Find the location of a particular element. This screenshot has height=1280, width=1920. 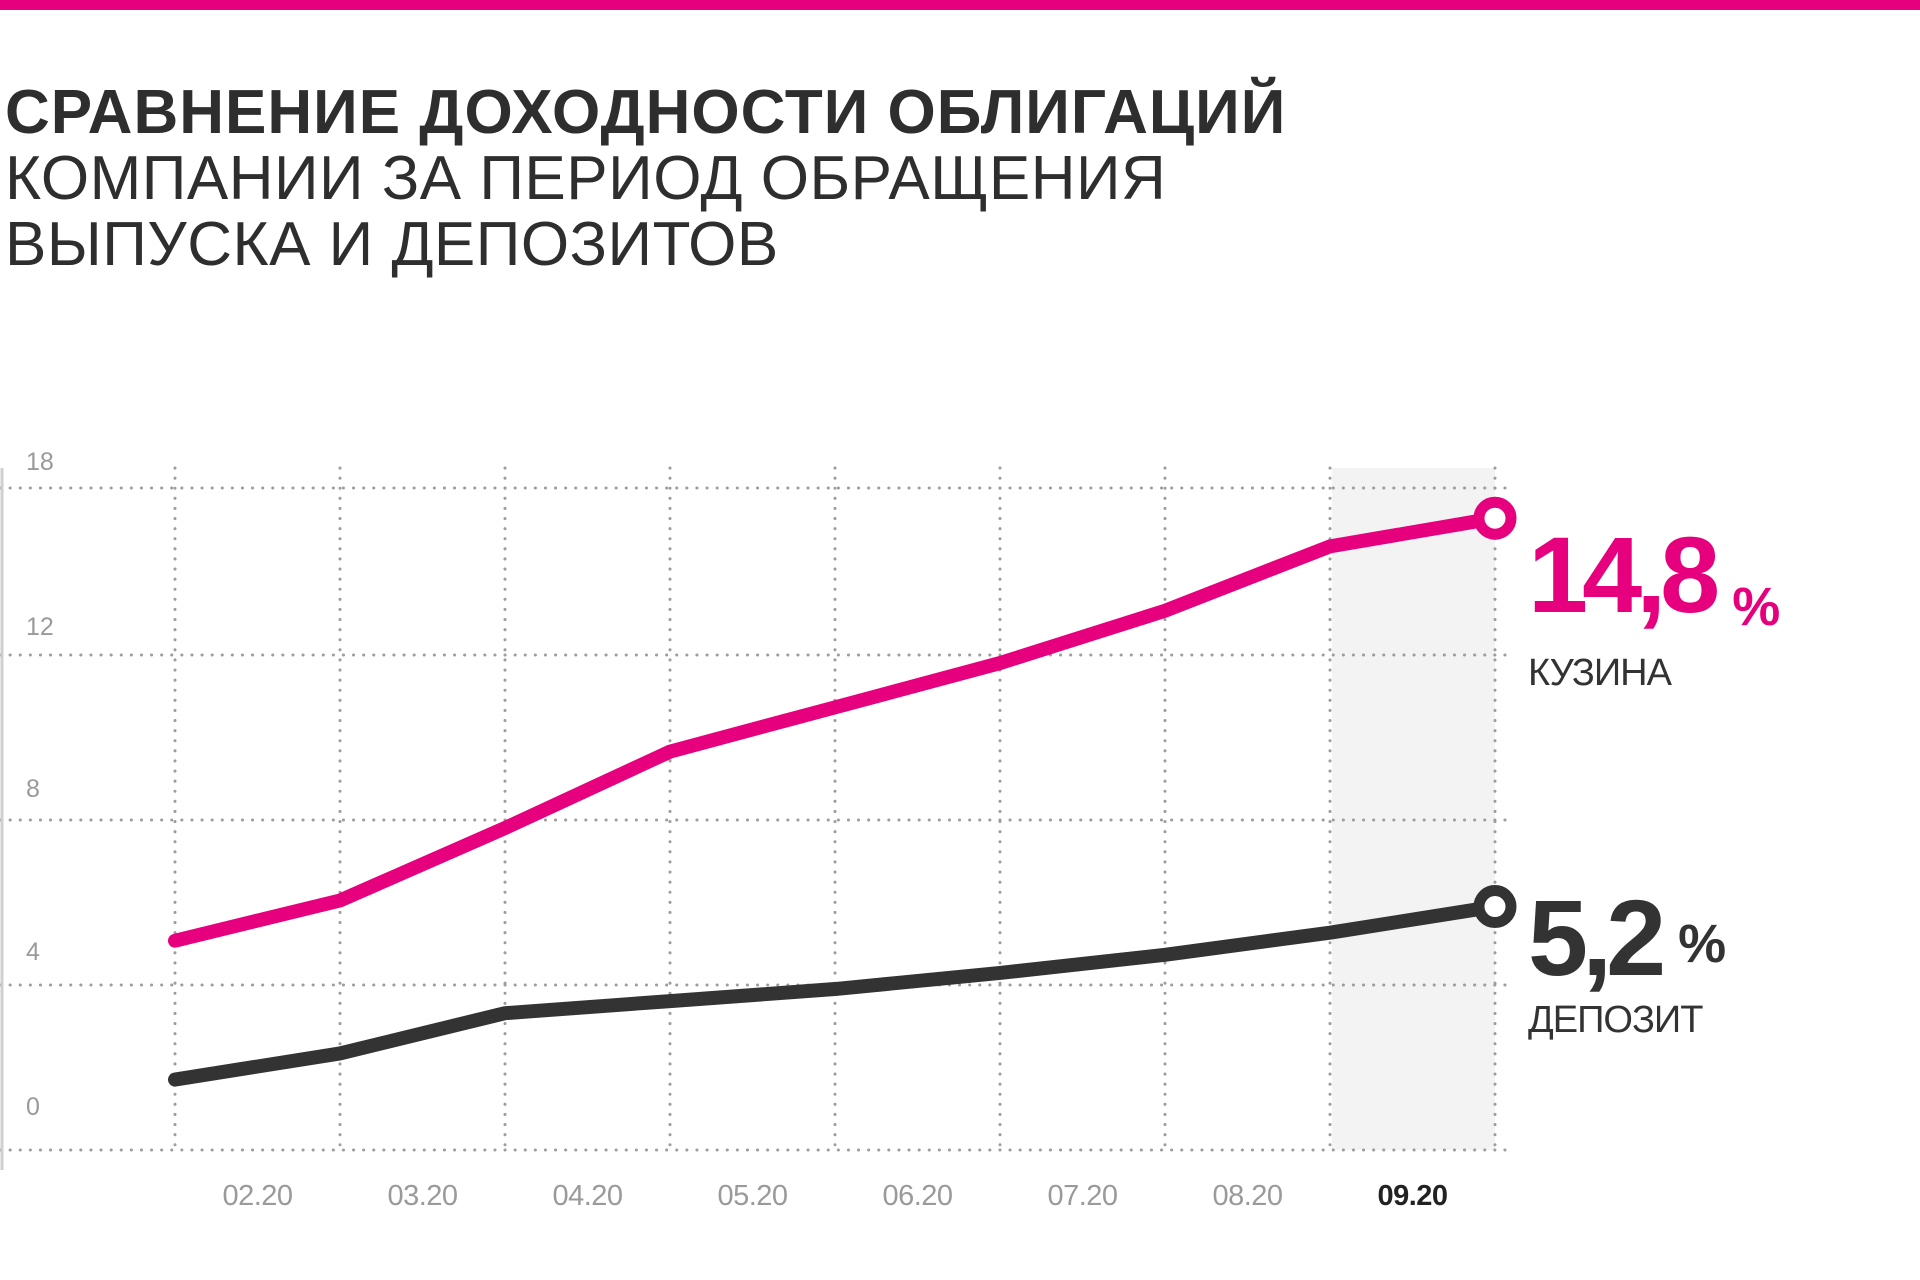

x-tick-label: 06.20 is located at coordinates (917, 1196).